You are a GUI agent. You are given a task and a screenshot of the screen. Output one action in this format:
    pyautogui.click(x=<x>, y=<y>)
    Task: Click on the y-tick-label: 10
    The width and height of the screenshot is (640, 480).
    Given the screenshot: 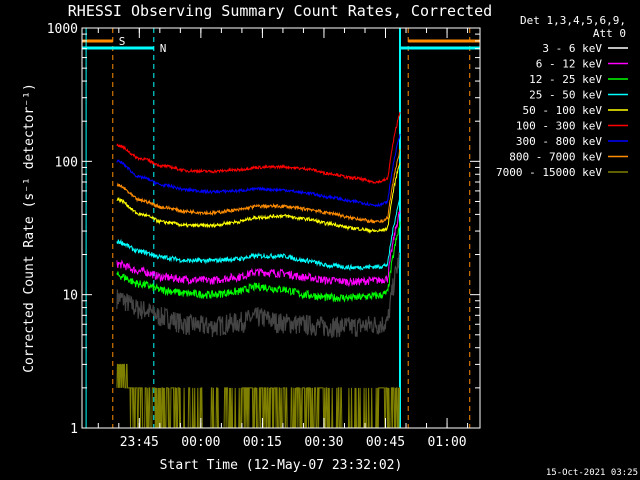 What is the action you would take?
    pyautogui.click(x=70, y=296)
    